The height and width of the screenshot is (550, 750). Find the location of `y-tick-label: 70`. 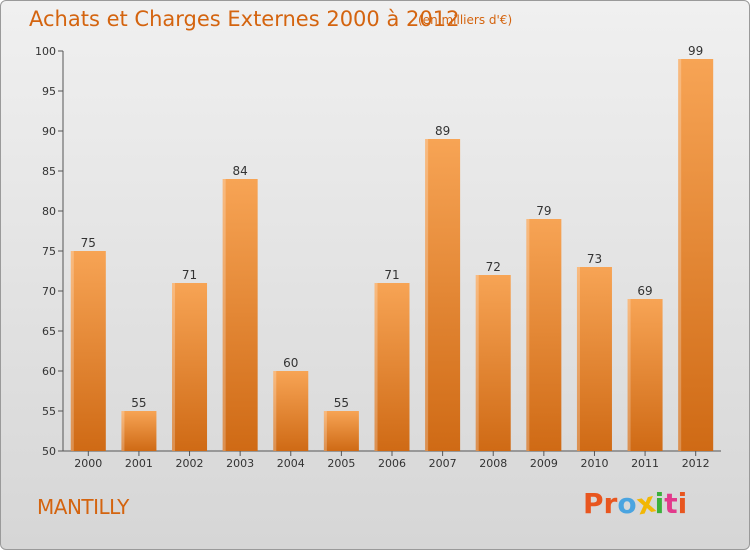

y-tick-label: 70 is located at coordinates (49, 291).